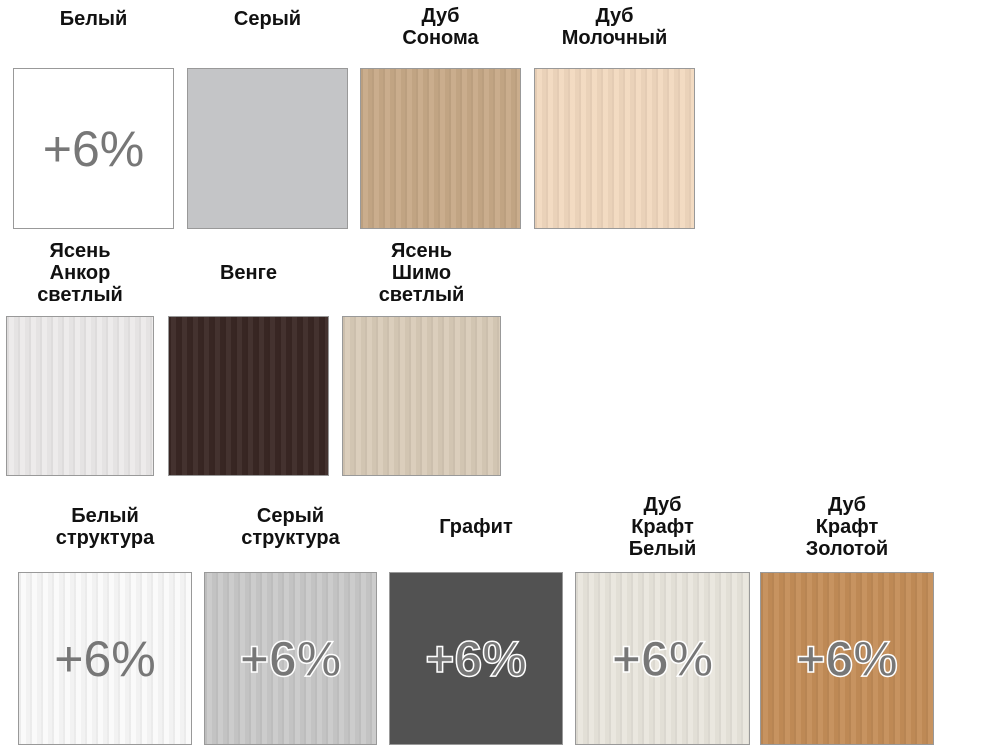 This screenshot has height=750, width=1000. What do you see at coordinates (267, 19) in the screenshot?
I see `swatch-label: Серый` at bounding box center [267, 19].